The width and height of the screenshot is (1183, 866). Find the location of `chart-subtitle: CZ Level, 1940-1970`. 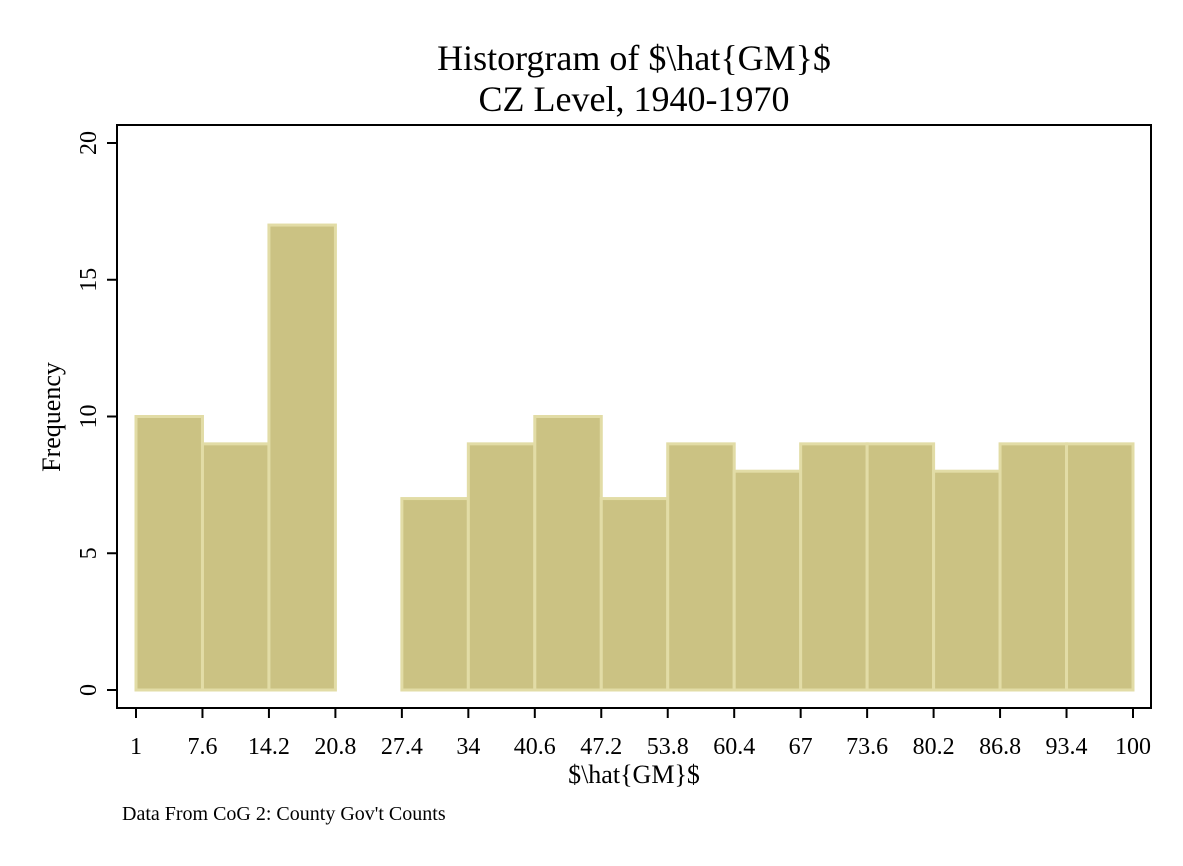

chart-subtitle: CZ Level, 1940-1970 is located at coordinates (634, 99).